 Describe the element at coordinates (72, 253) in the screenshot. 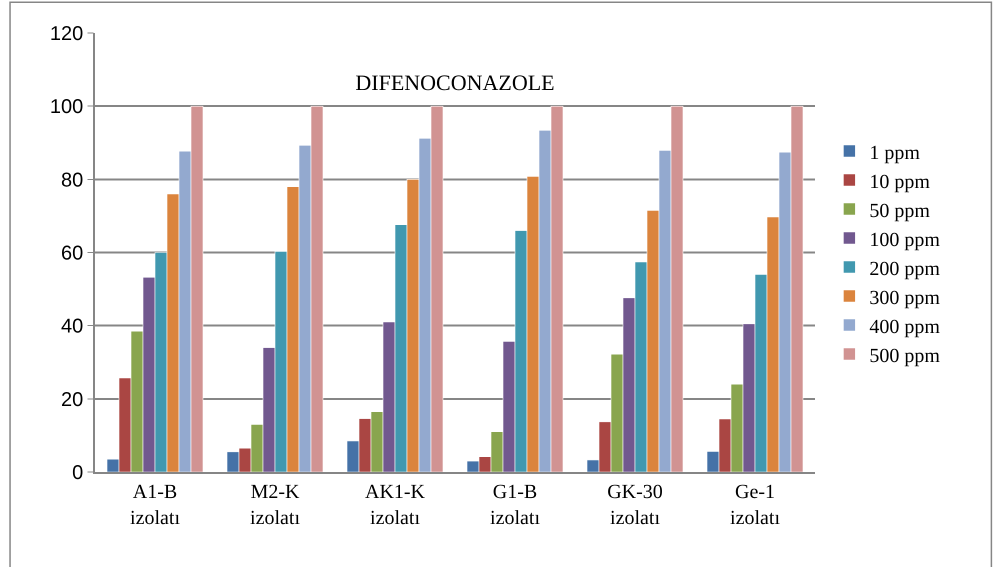

I see `y-tick-label: 60` at that location.